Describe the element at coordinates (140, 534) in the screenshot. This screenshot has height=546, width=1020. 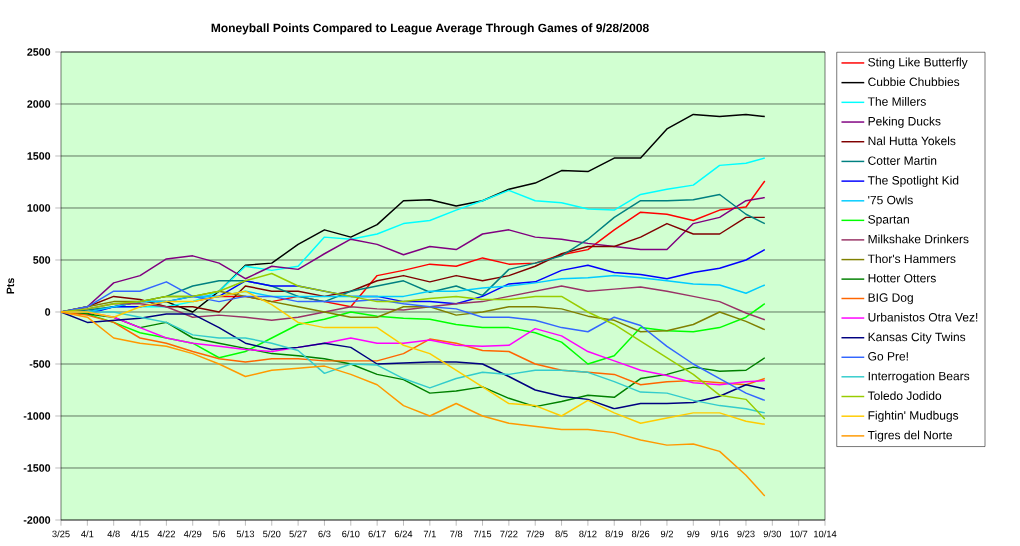
I see `x-tick-label: 4/15` at that location.